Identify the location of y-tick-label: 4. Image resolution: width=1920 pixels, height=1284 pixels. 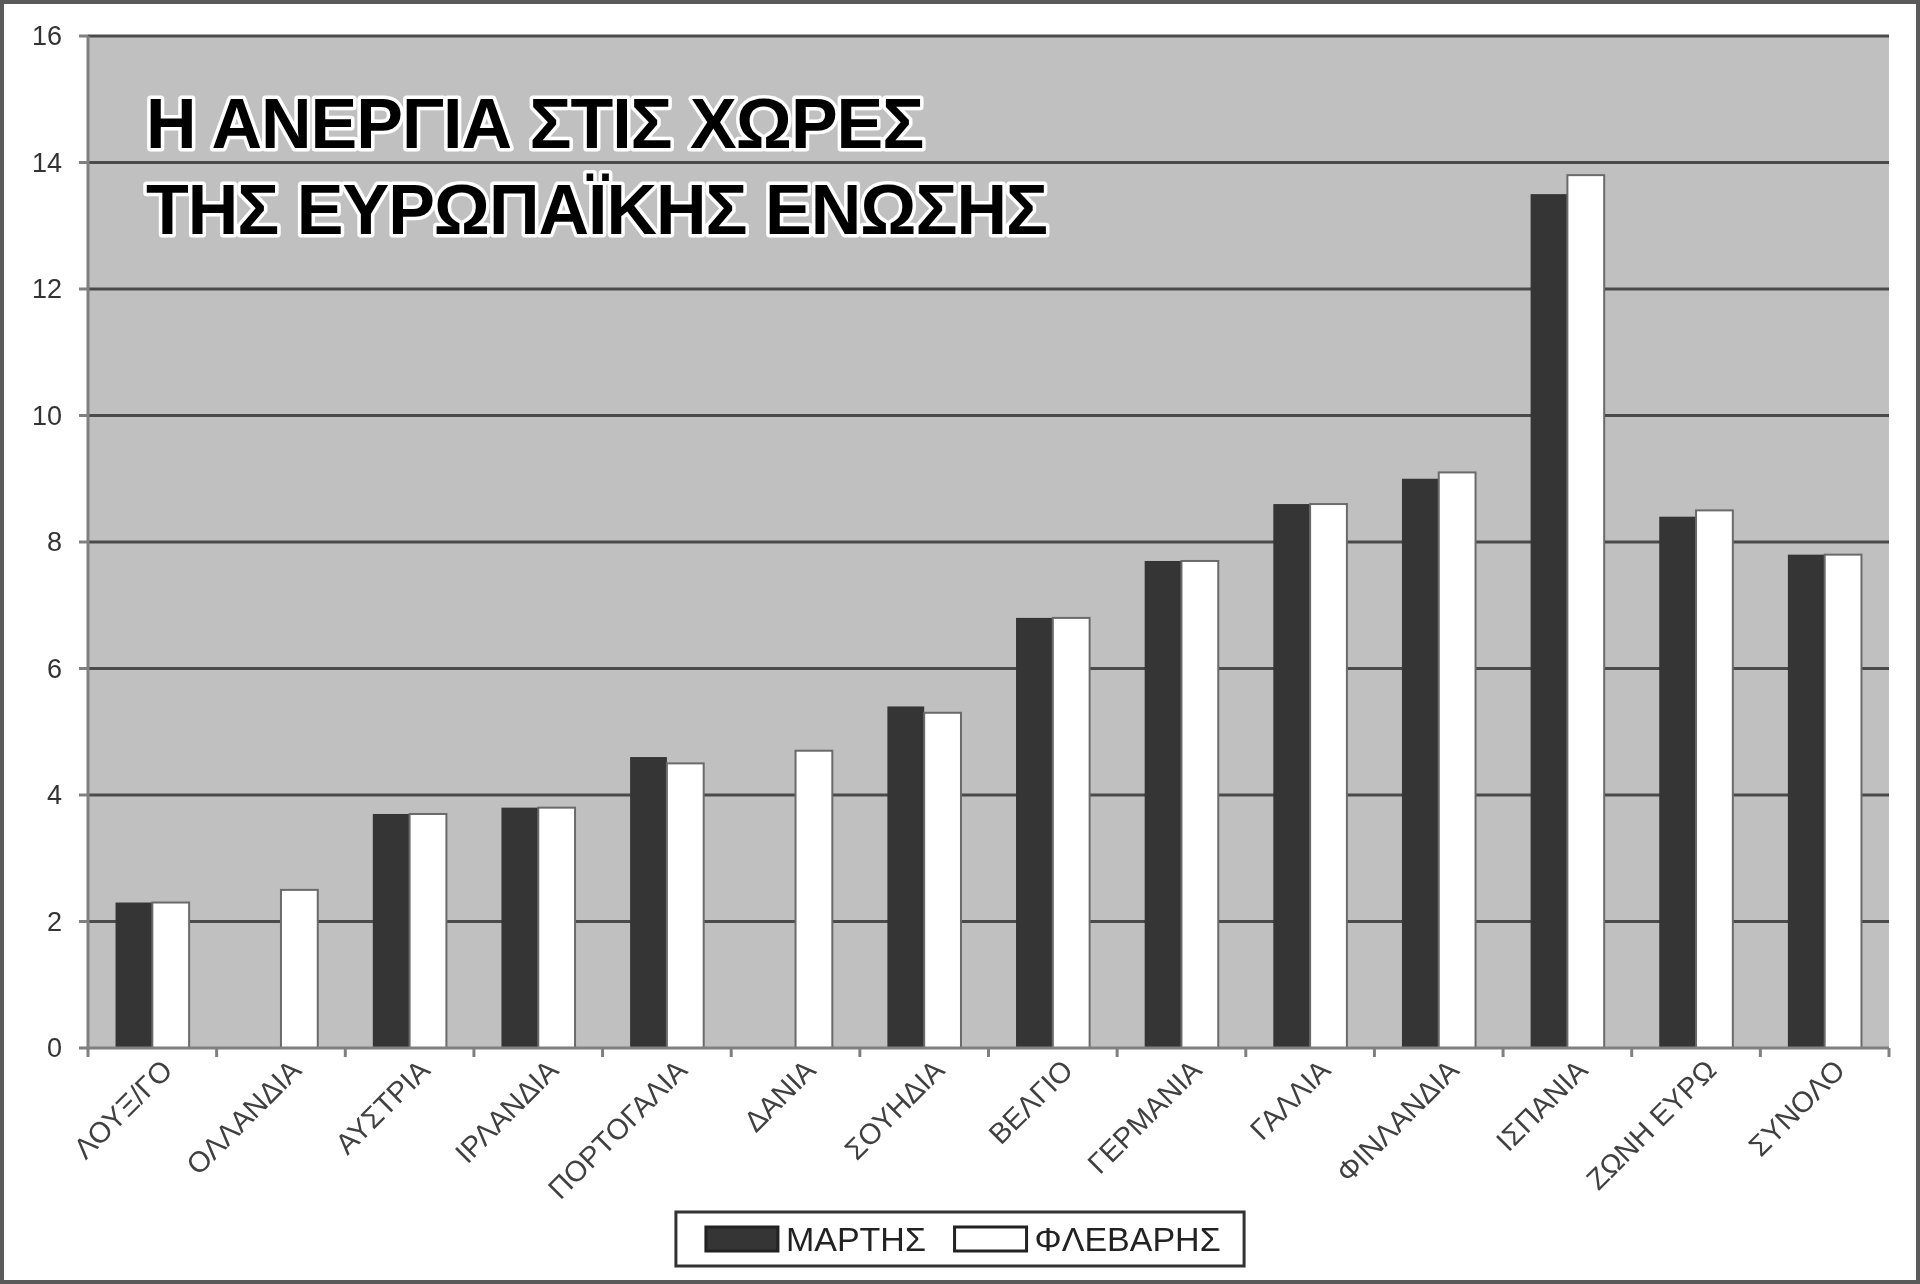
(54, 795).